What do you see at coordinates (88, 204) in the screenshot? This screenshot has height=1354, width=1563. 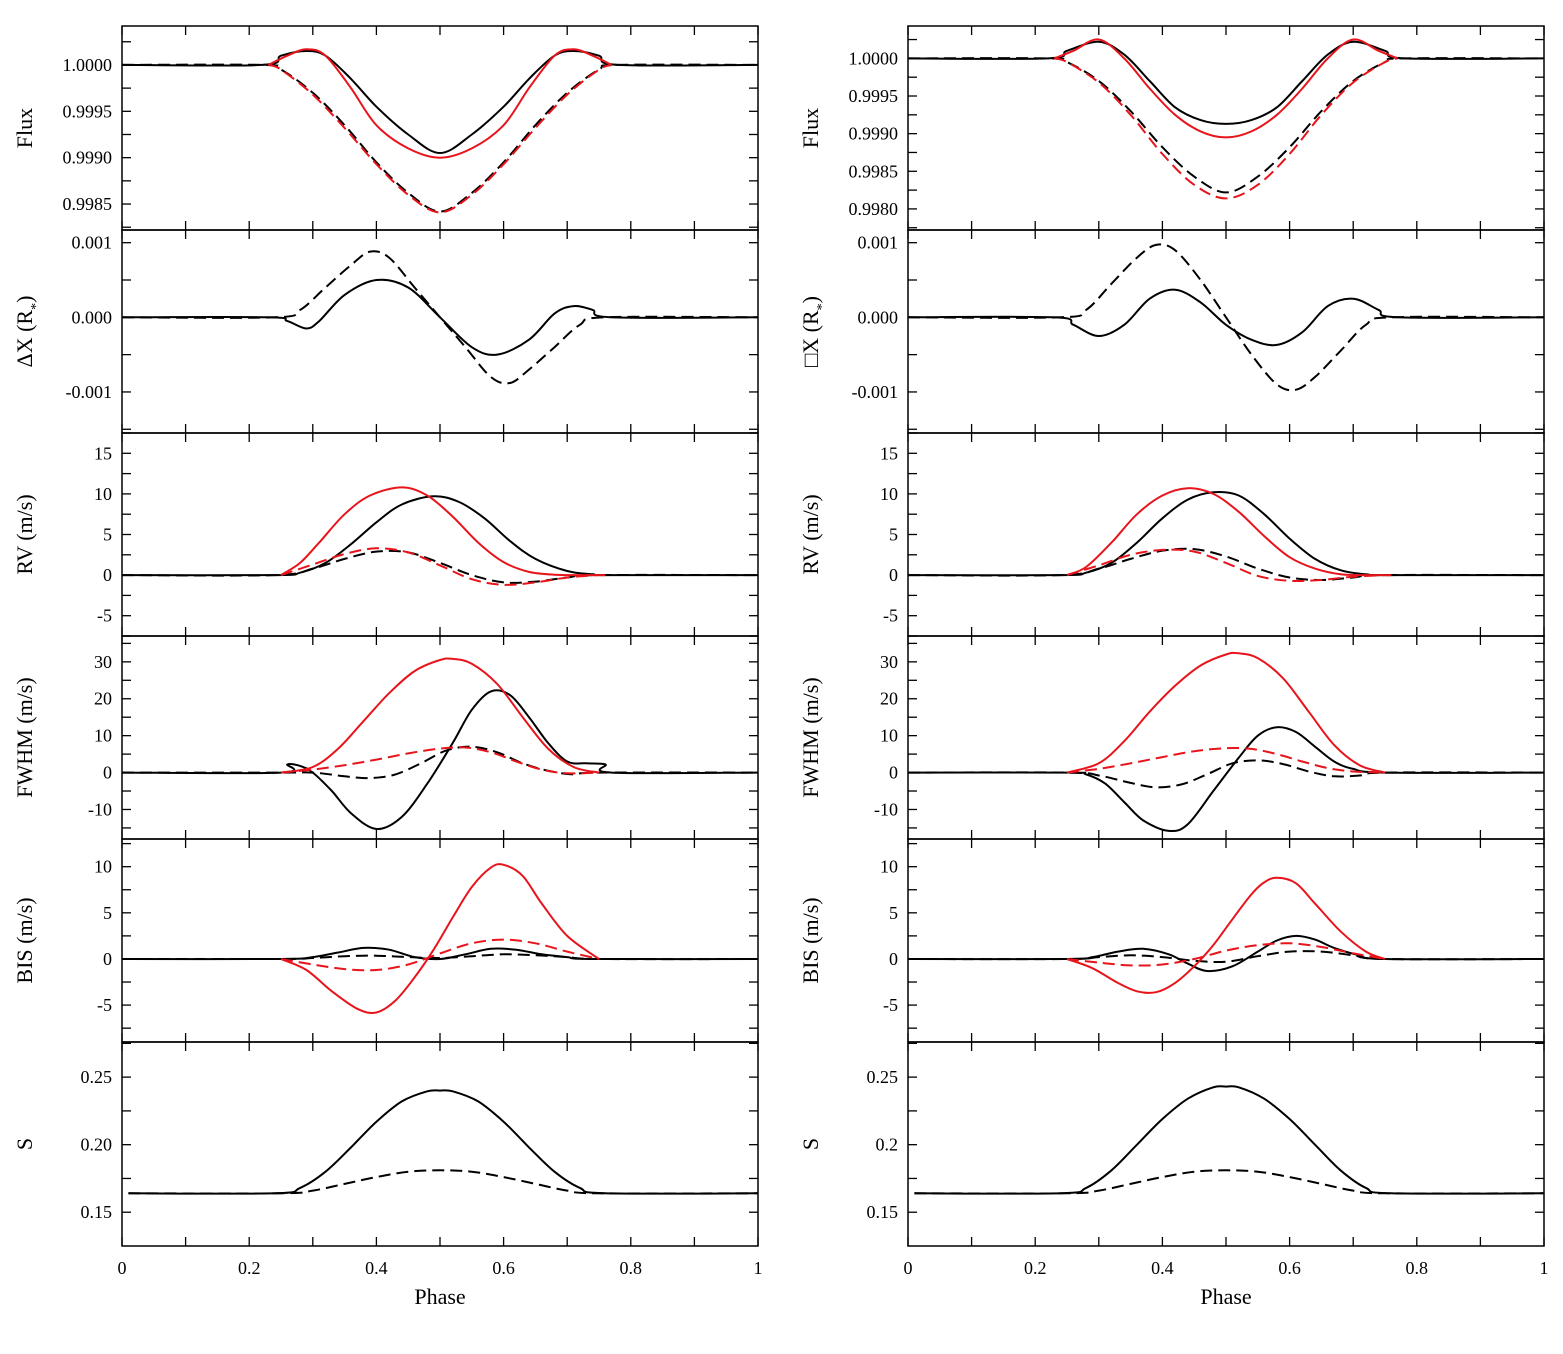 I see `y-tick-label: 0.9985` at bounding box center [88, 204].